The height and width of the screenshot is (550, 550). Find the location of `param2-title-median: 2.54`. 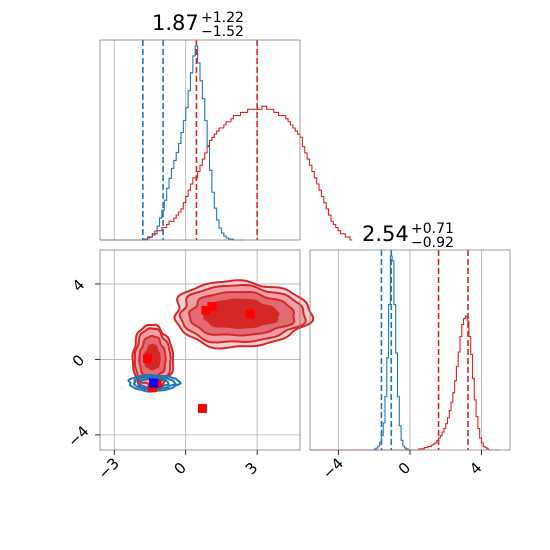

param2-title-median: 2.54 is located at coordinates (385, 234).